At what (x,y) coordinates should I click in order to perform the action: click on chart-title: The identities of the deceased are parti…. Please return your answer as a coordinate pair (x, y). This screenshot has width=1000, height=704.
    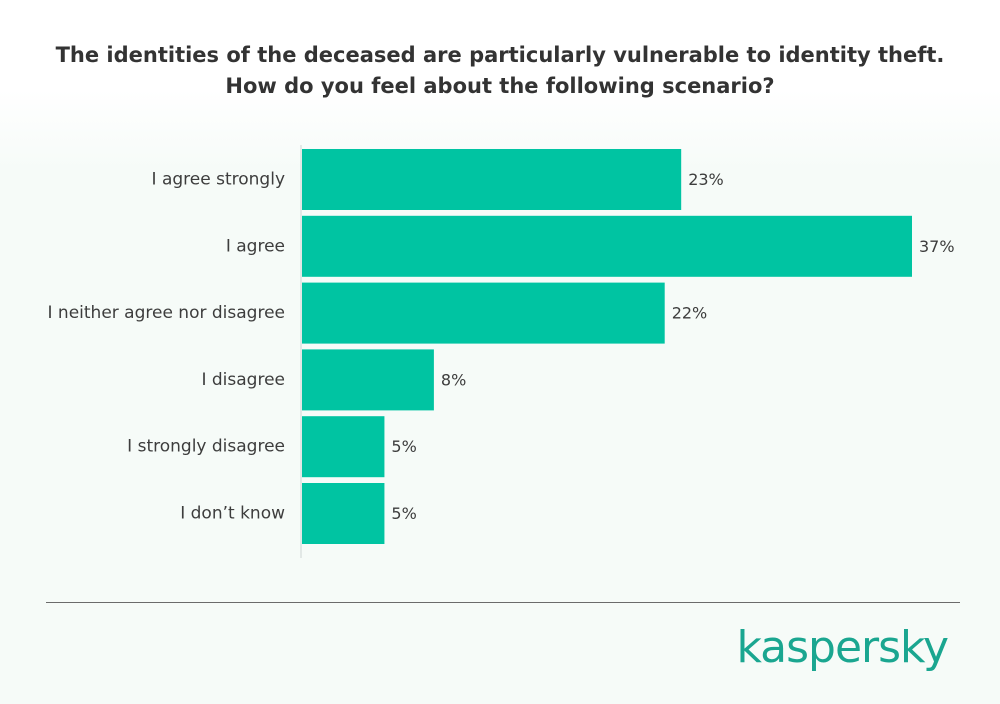
    Looking at the image, I should click on (500, 71).